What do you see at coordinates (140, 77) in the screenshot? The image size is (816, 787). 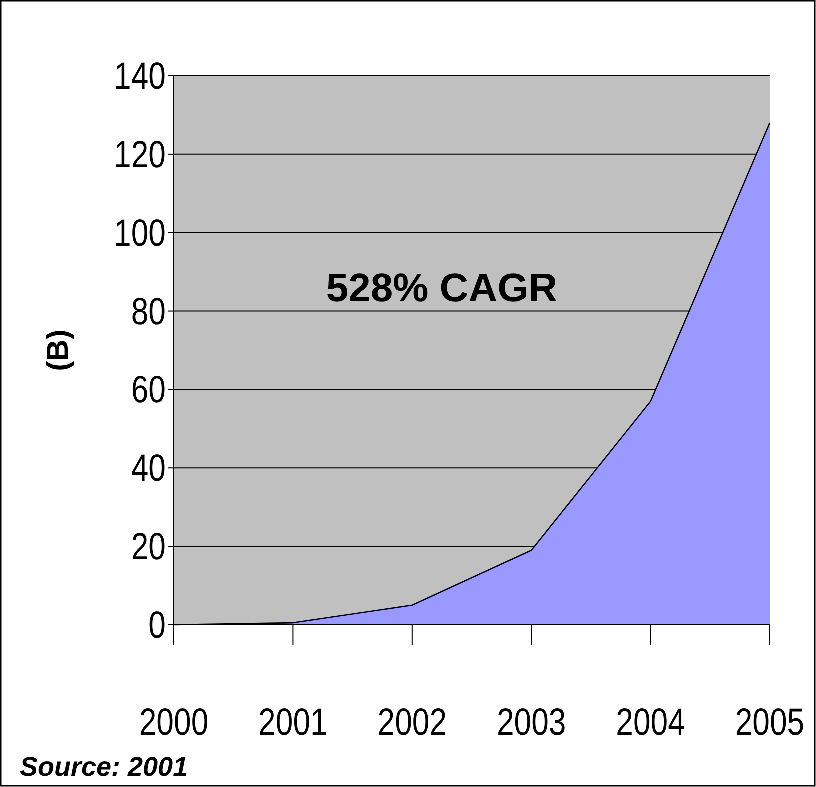 I see `y-tick-label: 140` at bounding box center [140, 77].